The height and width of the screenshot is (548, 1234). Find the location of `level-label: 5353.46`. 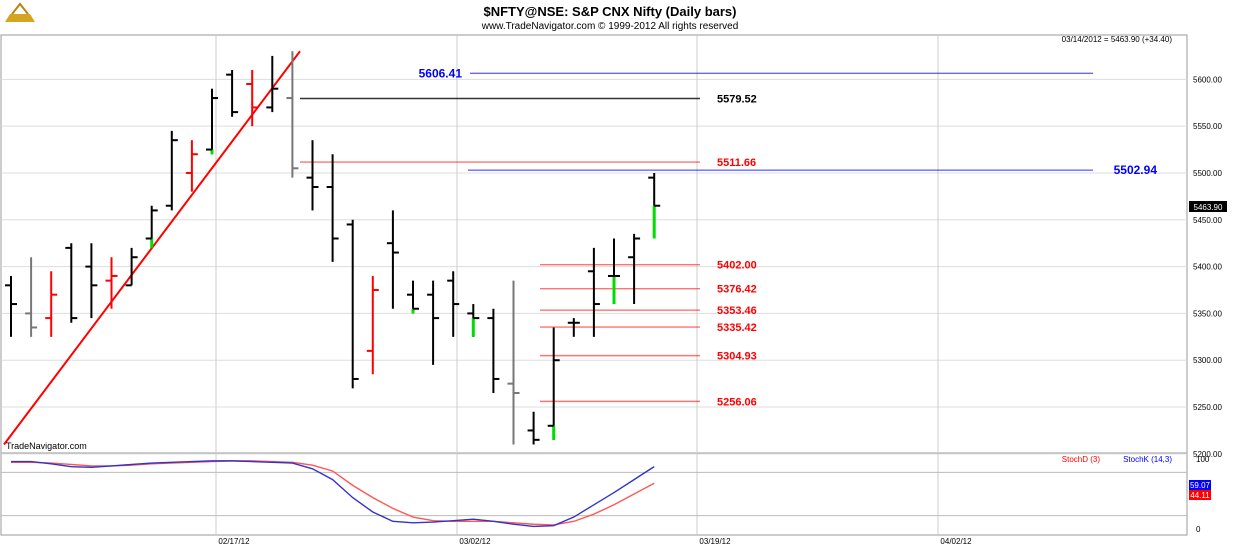

level-label: 5353.46 is located at coordinates (737, 311).